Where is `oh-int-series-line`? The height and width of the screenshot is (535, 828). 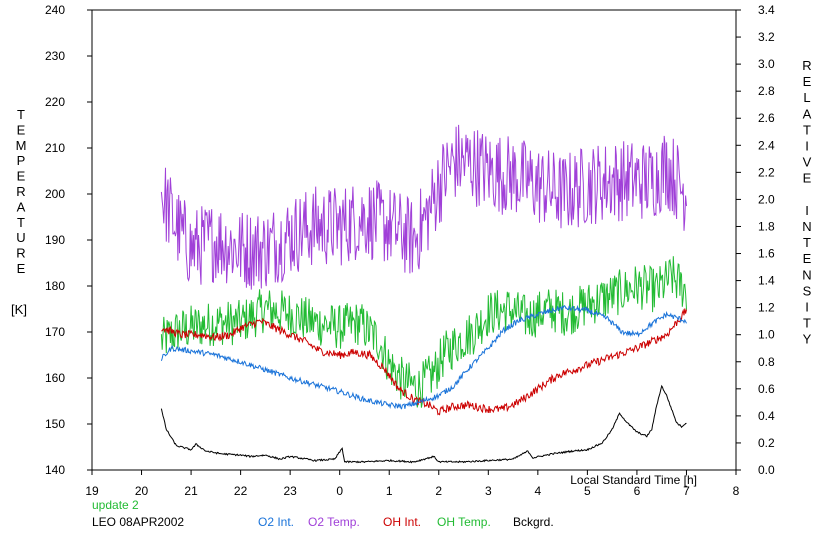
oh-int-series-line is located at coordinates (424, 362).